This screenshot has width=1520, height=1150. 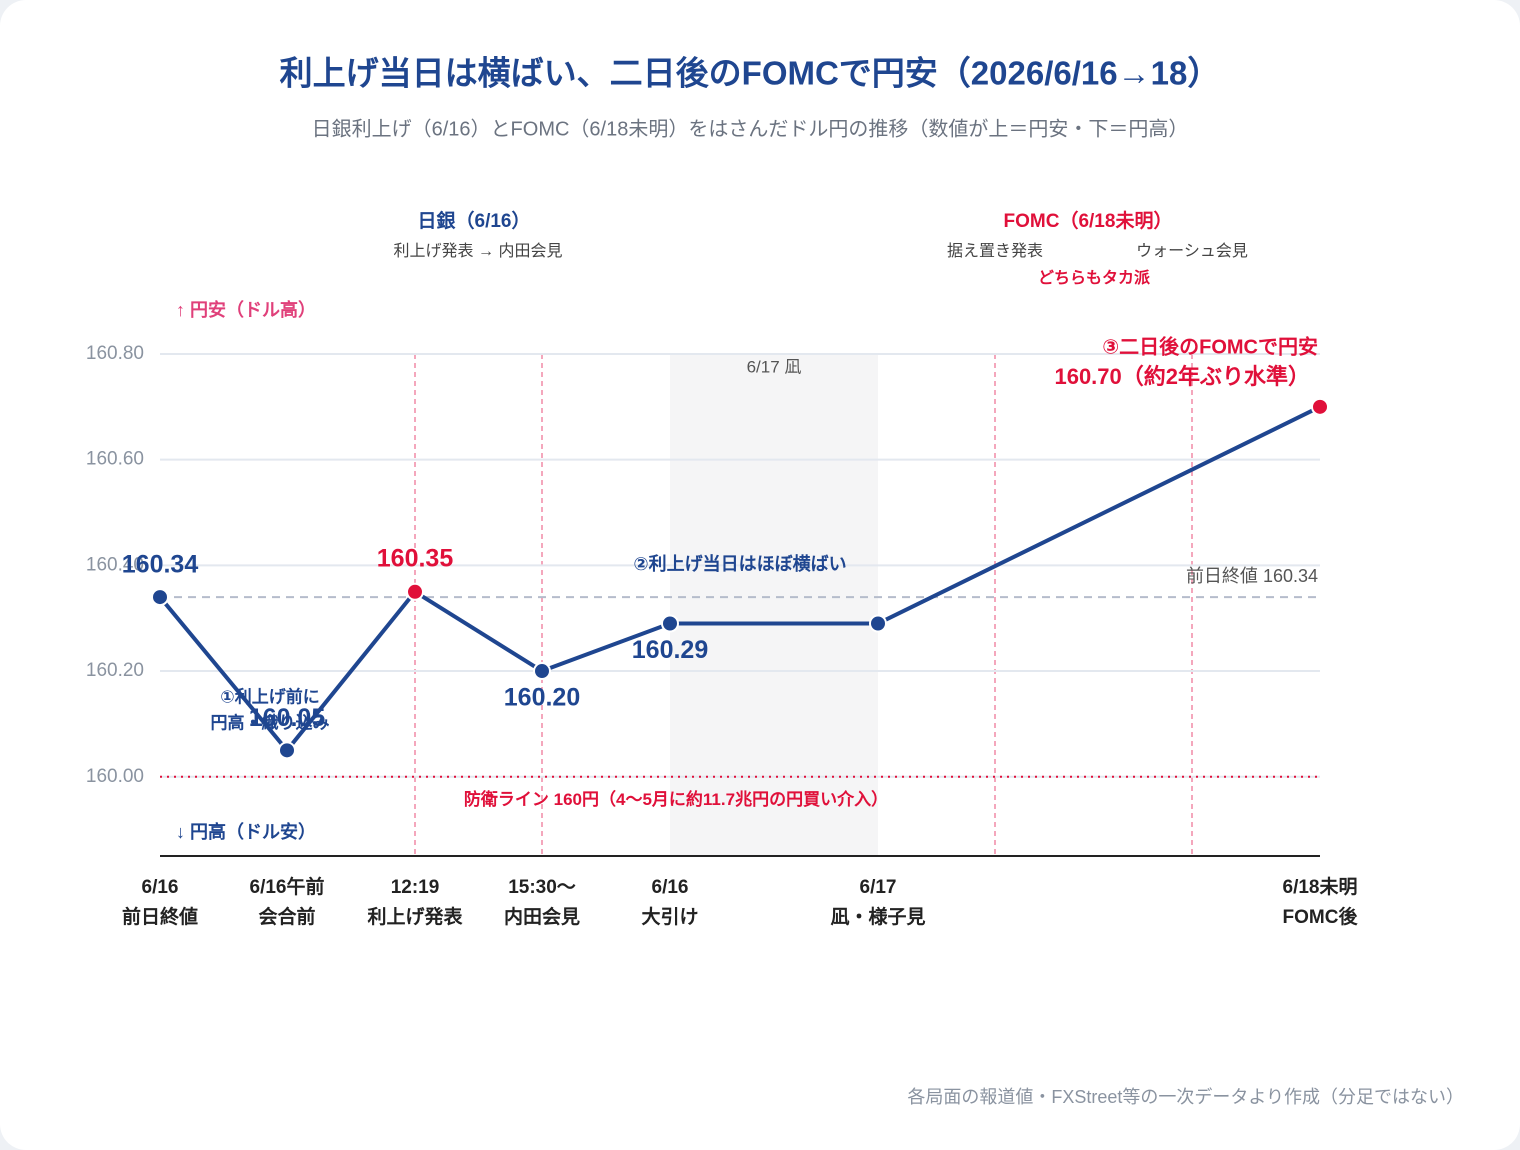 I want to click on data-label: 160.34, so click(x=160, y=565).